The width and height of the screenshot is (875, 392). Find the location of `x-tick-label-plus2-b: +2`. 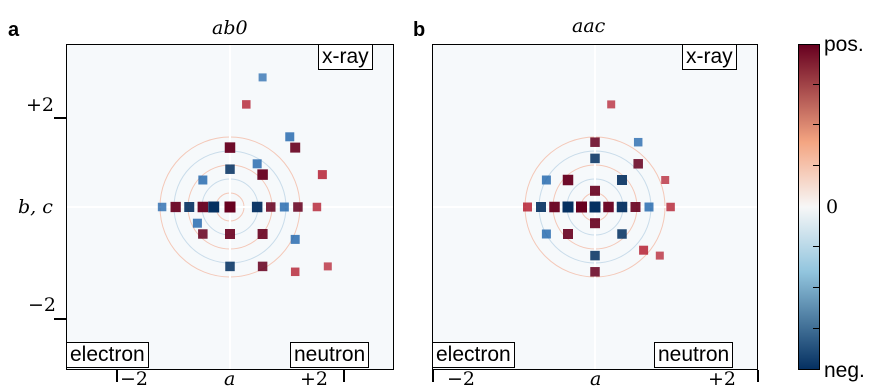

x-tick-label-plus2-b: +2 is located at coordinates (722, 379).